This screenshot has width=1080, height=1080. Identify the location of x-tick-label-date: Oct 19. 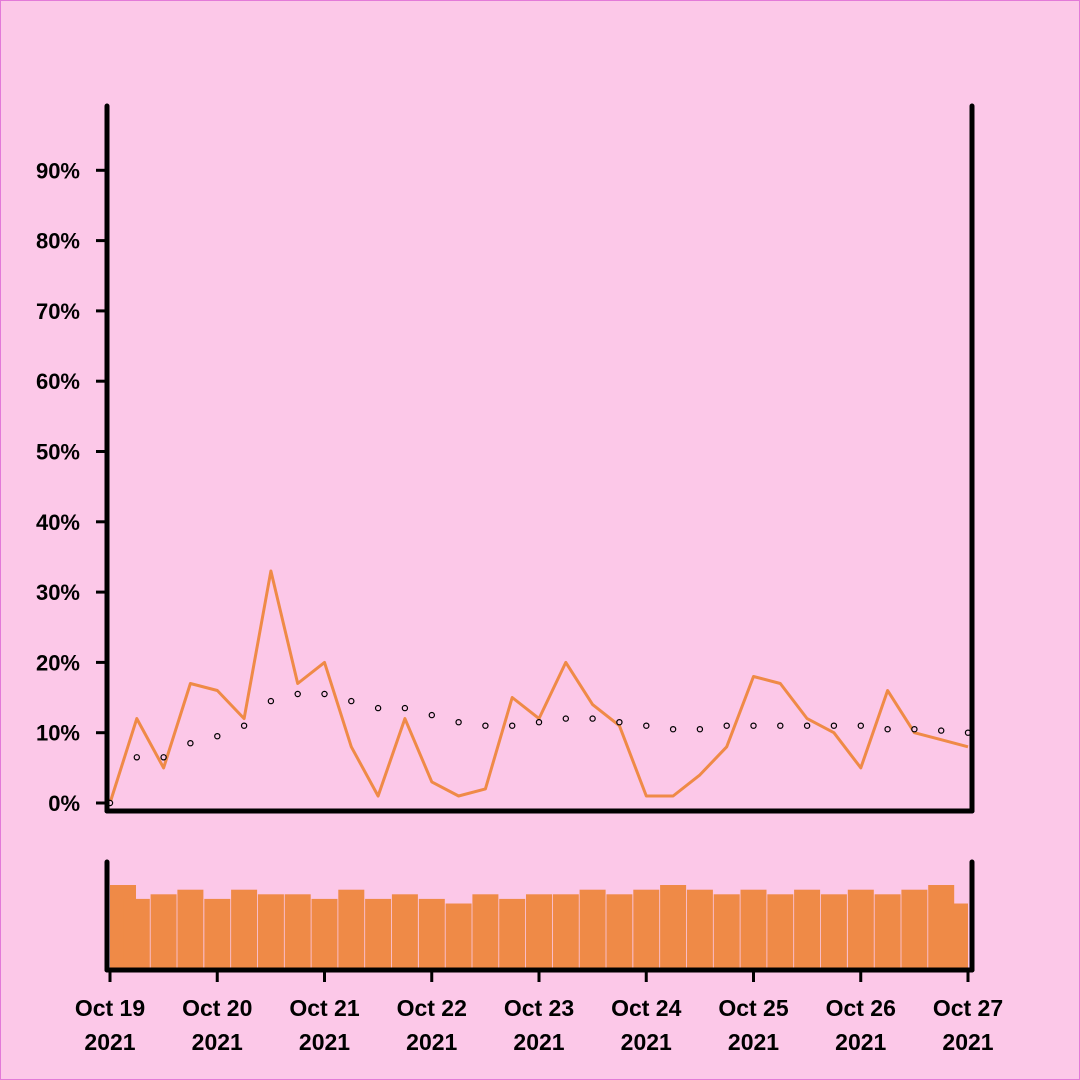
(110, 1008).